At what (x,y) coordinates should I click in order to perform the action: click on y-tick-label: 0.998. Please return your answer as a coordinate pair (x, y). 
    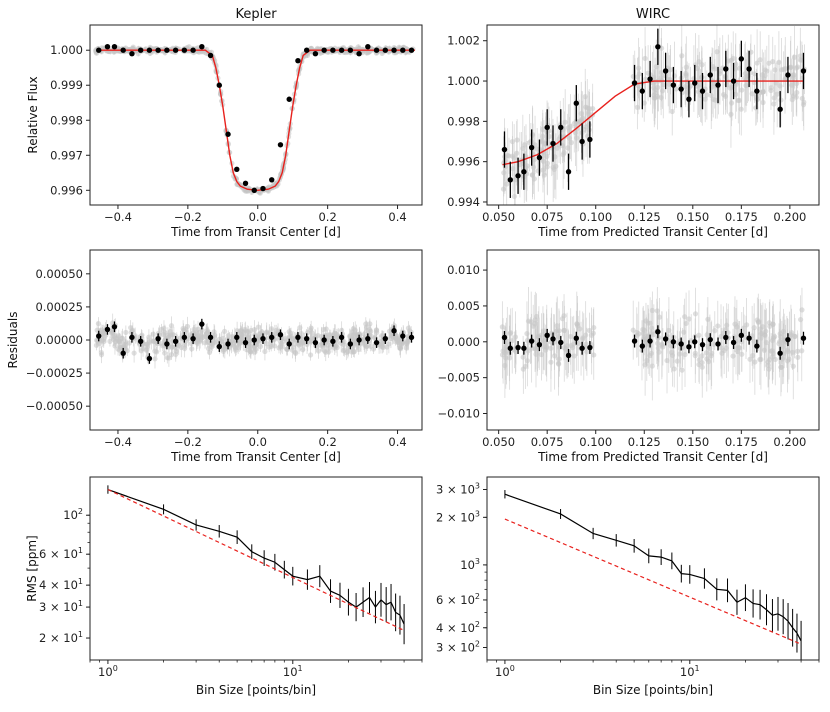
    Looking at the image, I should click on (66, 120).